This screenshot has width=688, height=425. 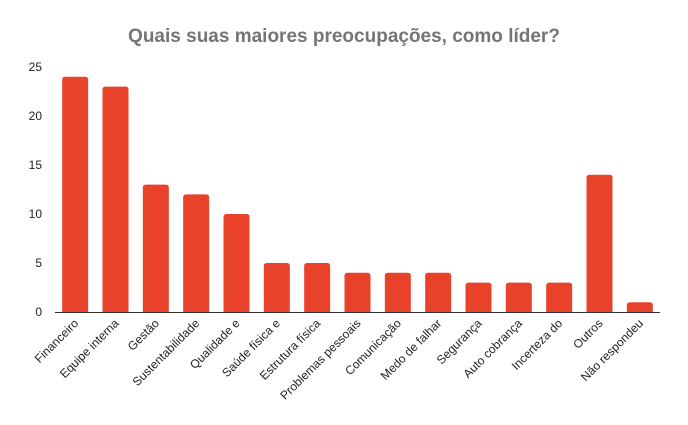 I want to click on y-tick-label: 25, so click(x=36, y=67).